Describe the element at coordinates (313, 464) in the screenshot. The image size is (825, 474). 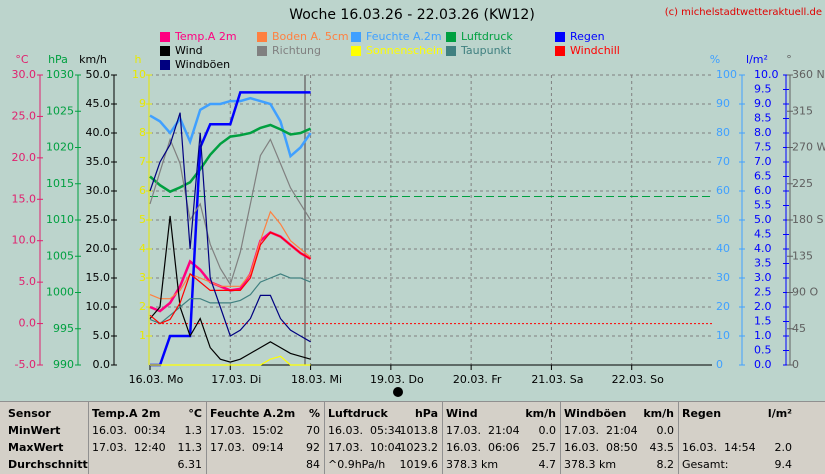
I see `table-cell: 84` at that location.